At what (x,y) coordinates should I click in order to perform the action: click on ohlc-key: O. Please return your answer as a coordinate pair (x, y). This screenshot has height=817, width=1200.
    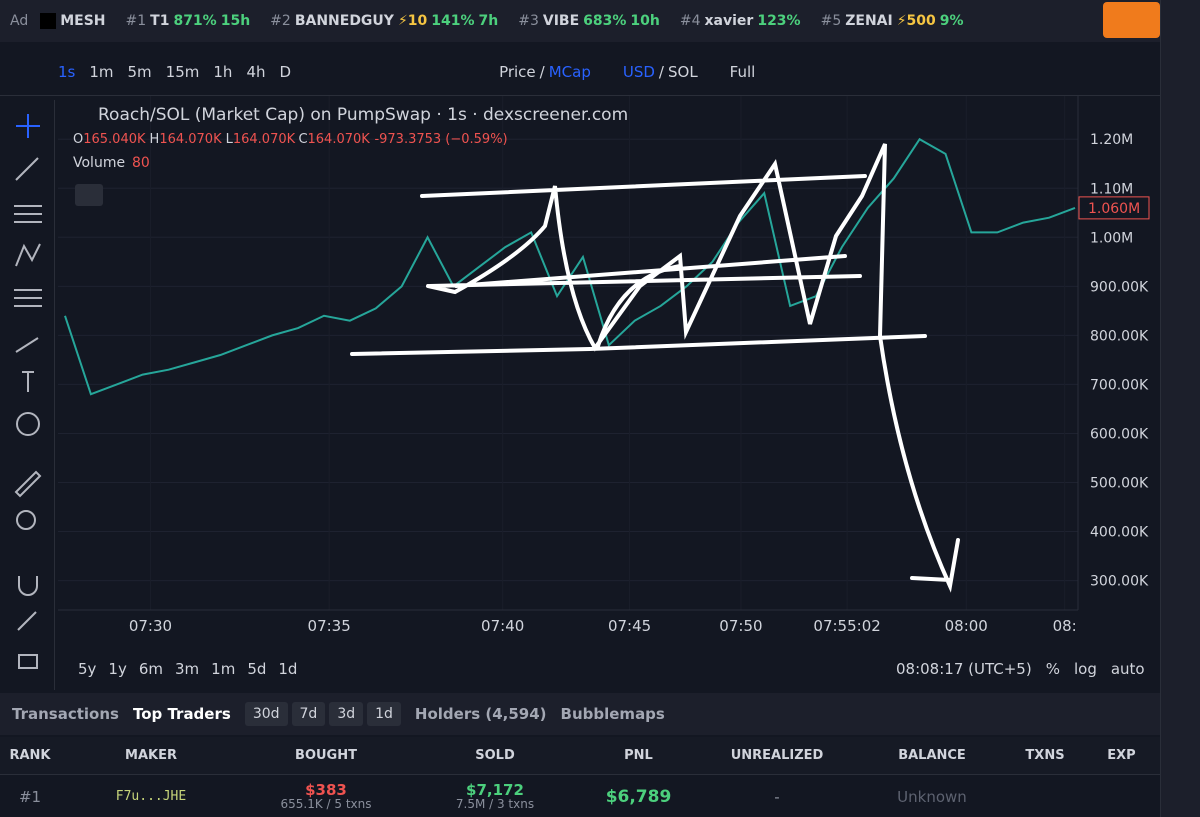
    Looking at the image, I should click on (78, 139).